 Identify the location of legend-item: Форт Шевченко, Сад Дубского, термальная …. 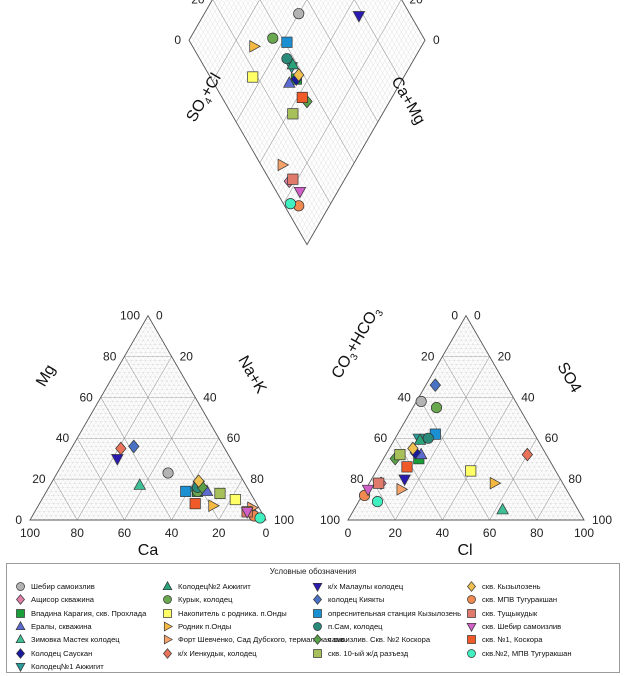
(254, 639).